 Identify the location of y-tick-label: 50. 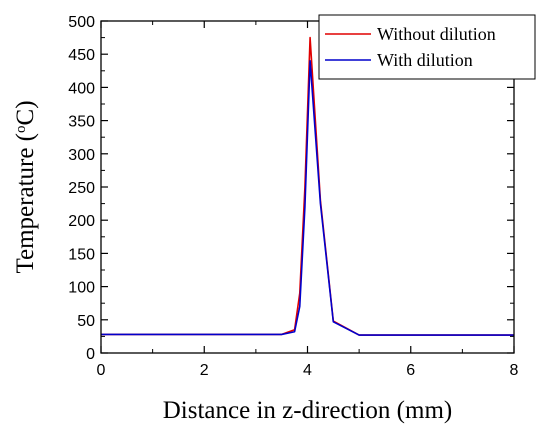
(86, 321).